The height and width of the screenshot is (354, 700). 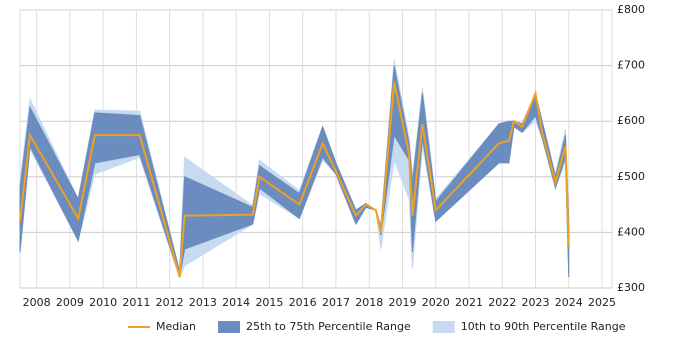 What do you see at coordinates (136, 302) in the screenshot?
I see `x-tick-label: 2011` at bounding box center [136, 302].